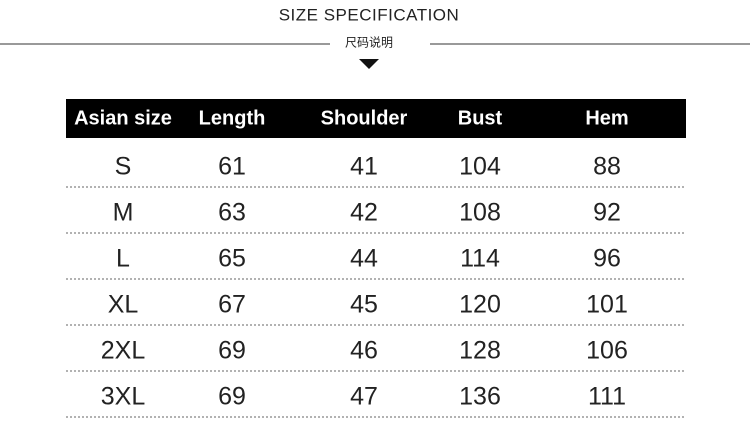 This screenshot has height=436, width=750. What do you see at coordinates (607, 213) in the screenshot?
I see `cell: 92` at bounding box center [607, 213].